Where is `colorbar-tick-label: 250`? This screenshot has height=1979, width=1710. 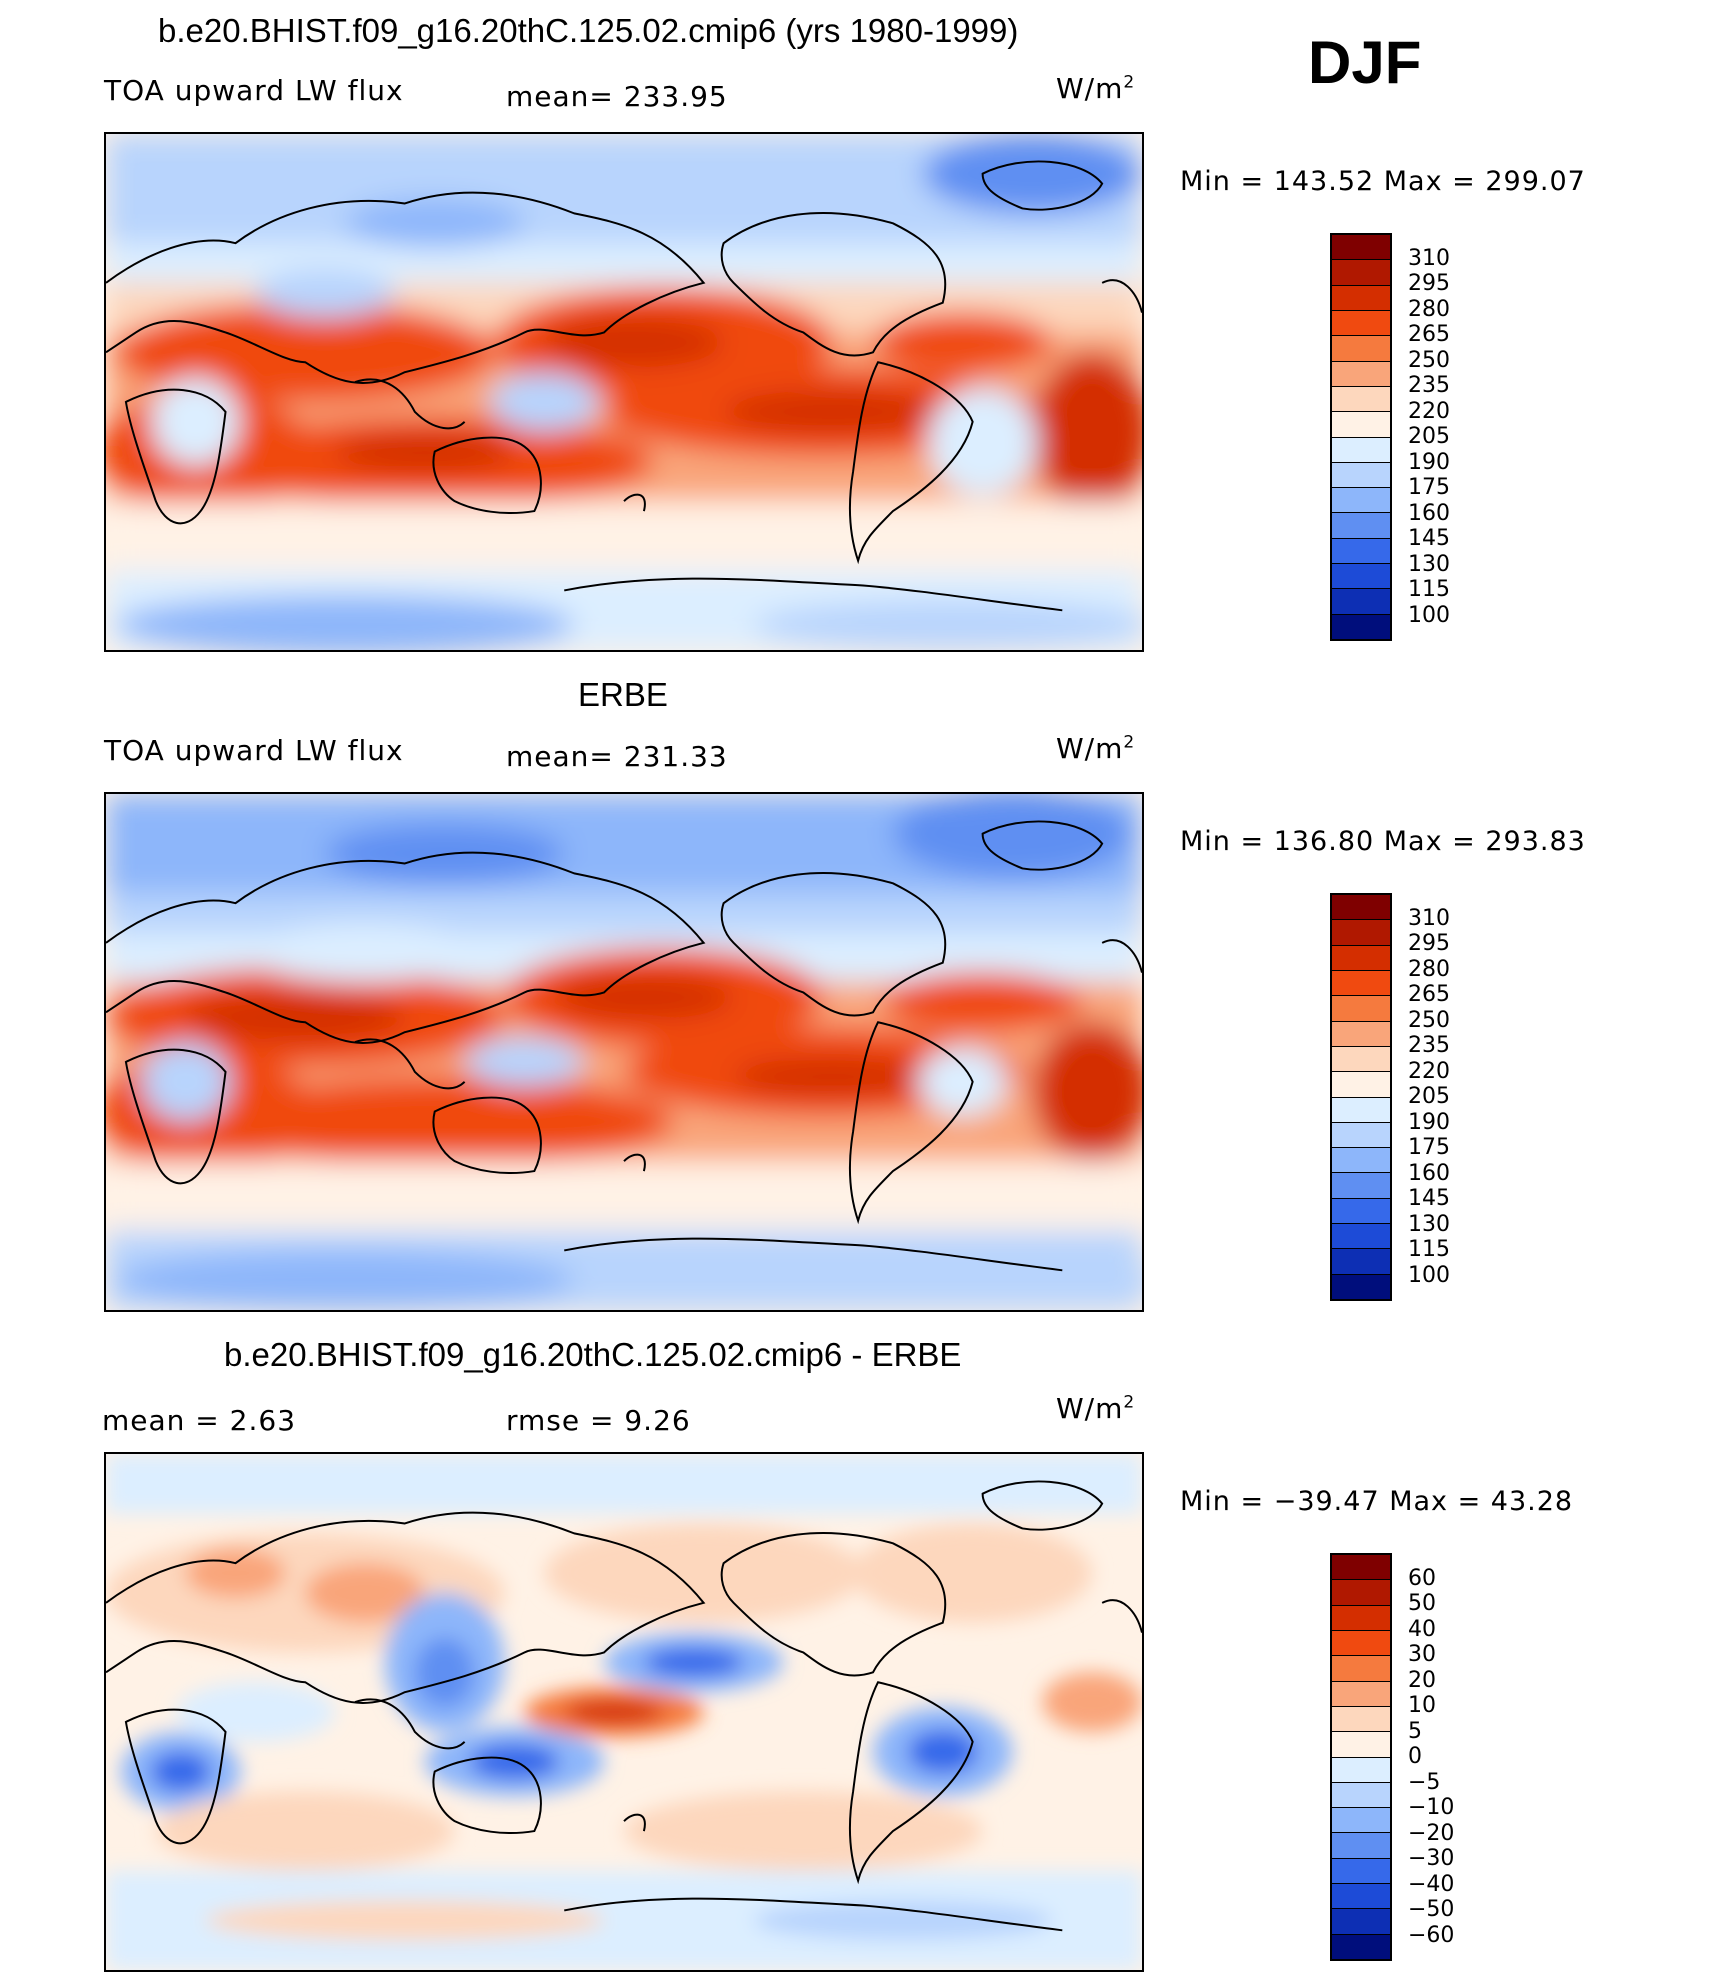 colorbar-tick-label: 250 is located at coordinates (1429, 1020).